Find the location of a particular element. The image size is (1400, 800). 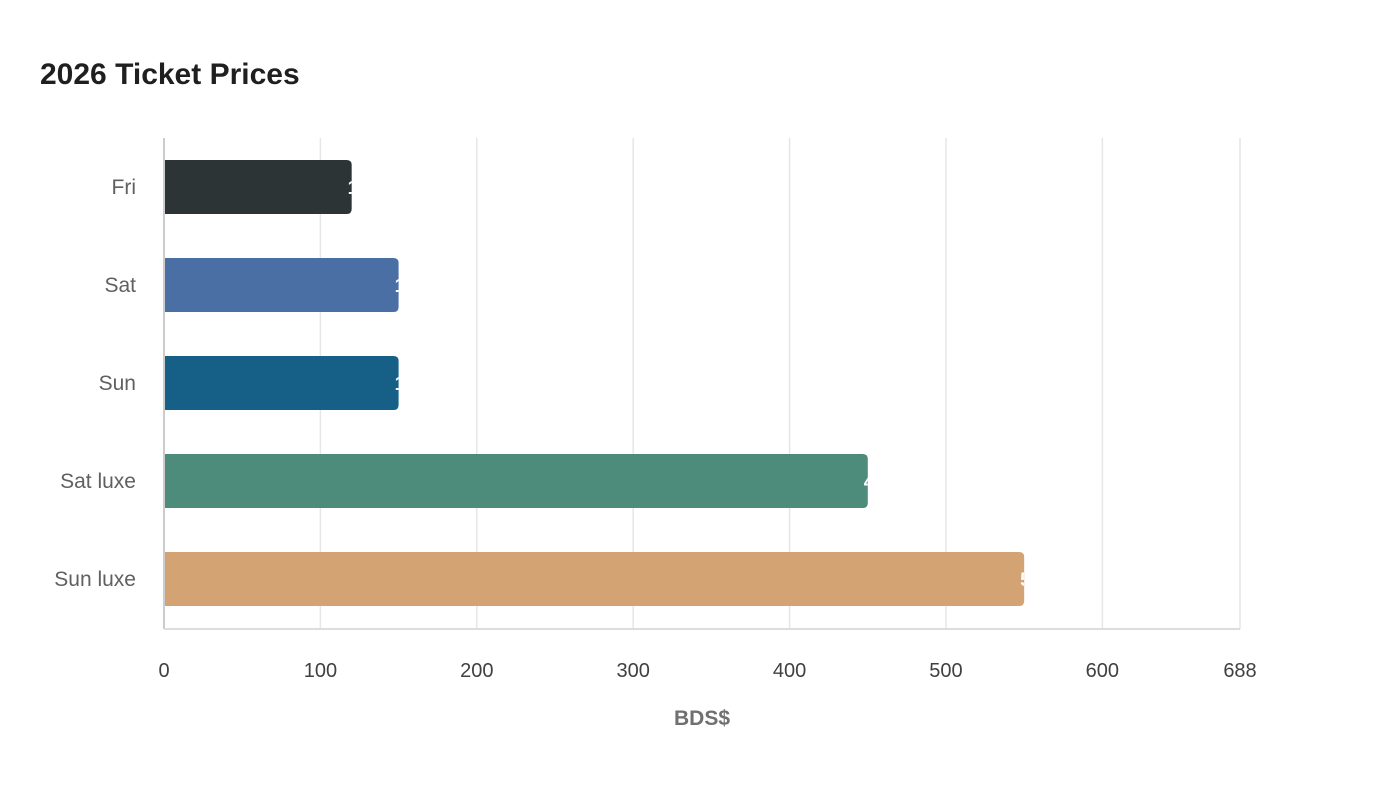

x-tick-label: 200 is located at coordinates (476, 671).